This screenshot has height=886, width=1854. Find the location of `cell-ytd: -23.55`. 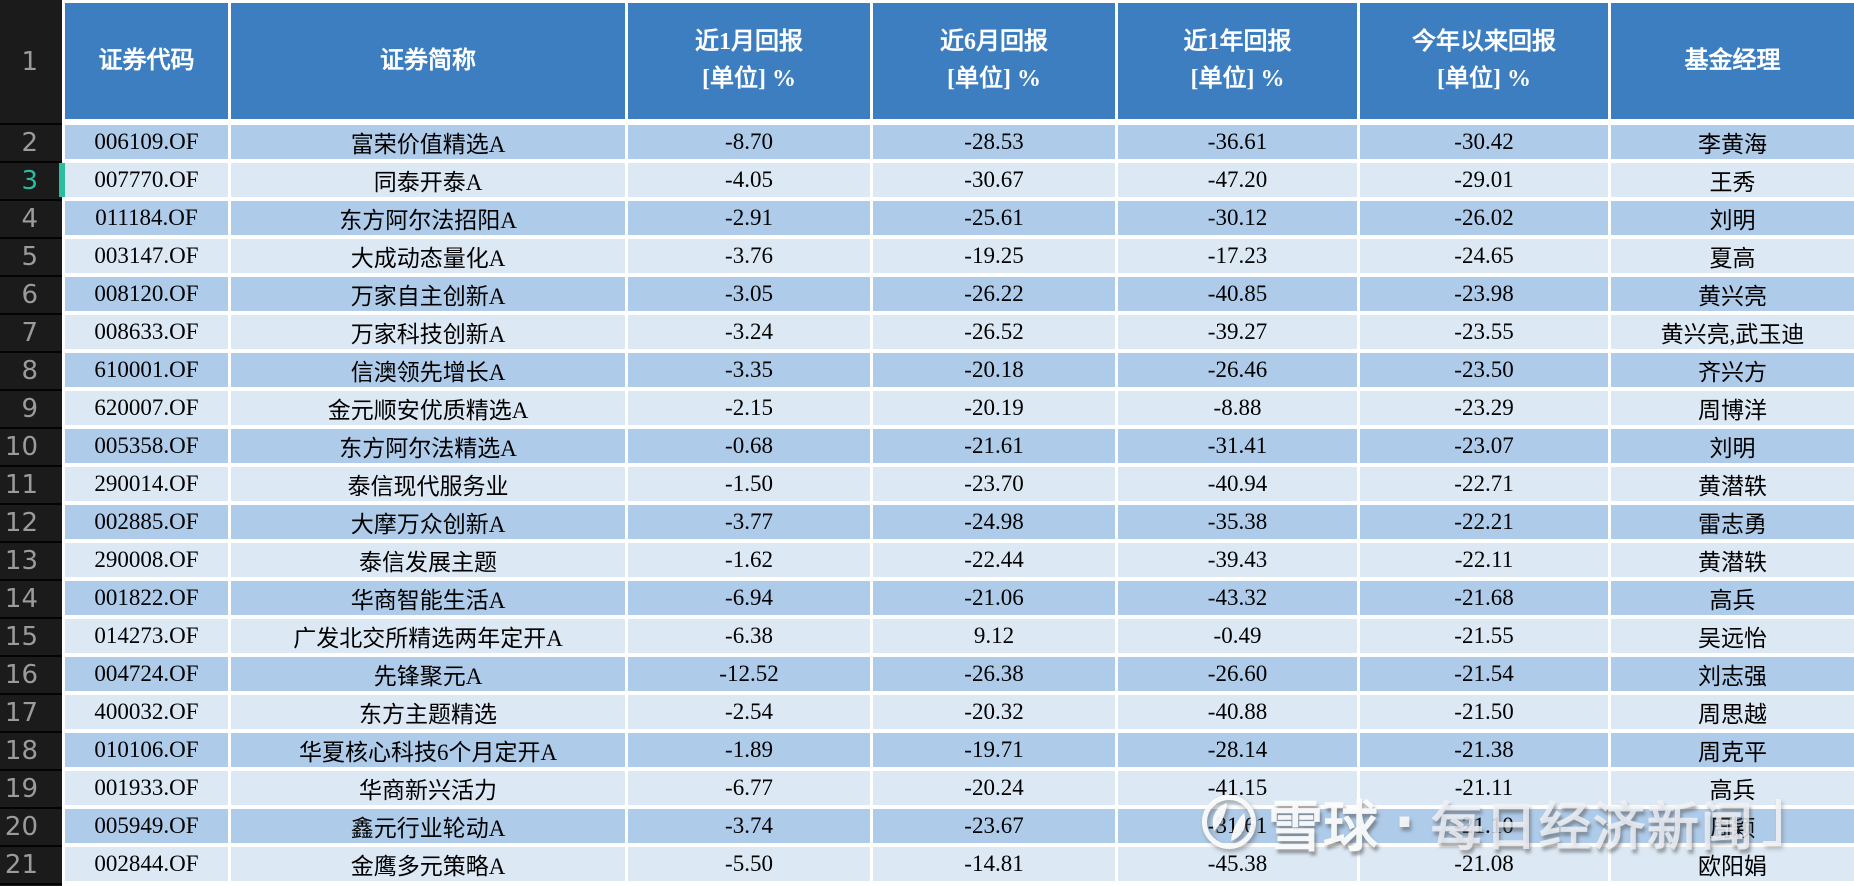

cell-ytd: -23.55 is located at coordinates (1484, 332).